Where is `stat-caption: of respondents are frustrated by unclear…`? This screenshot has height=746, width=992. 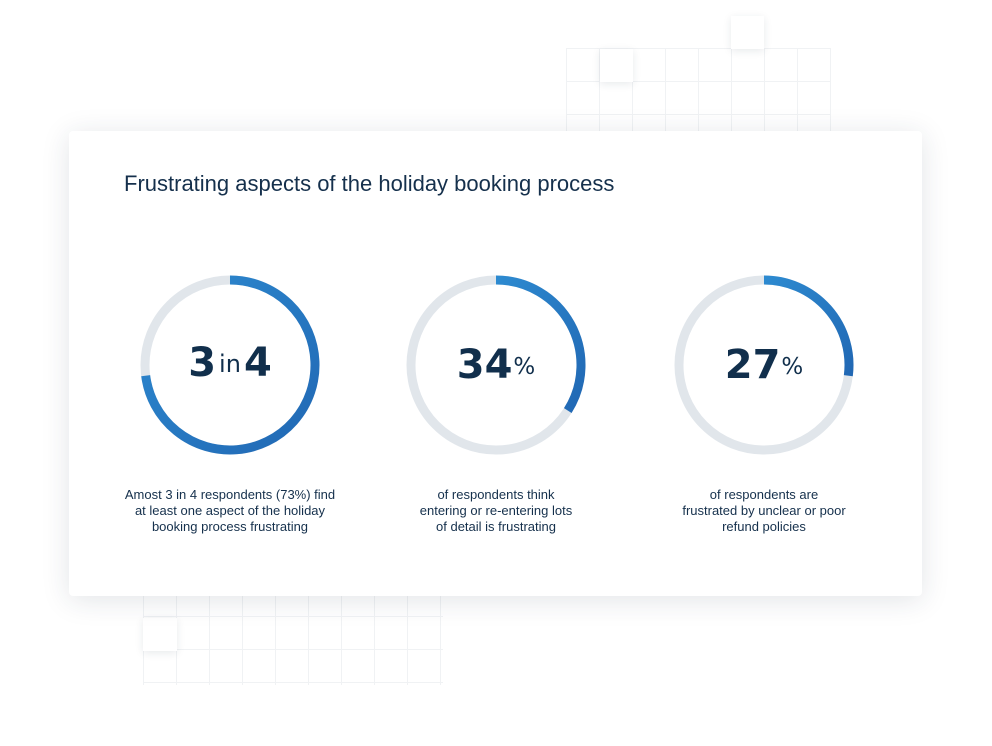 stat-caption: of respondents are frustrated by unclear… is located at coordinates (764, 511).